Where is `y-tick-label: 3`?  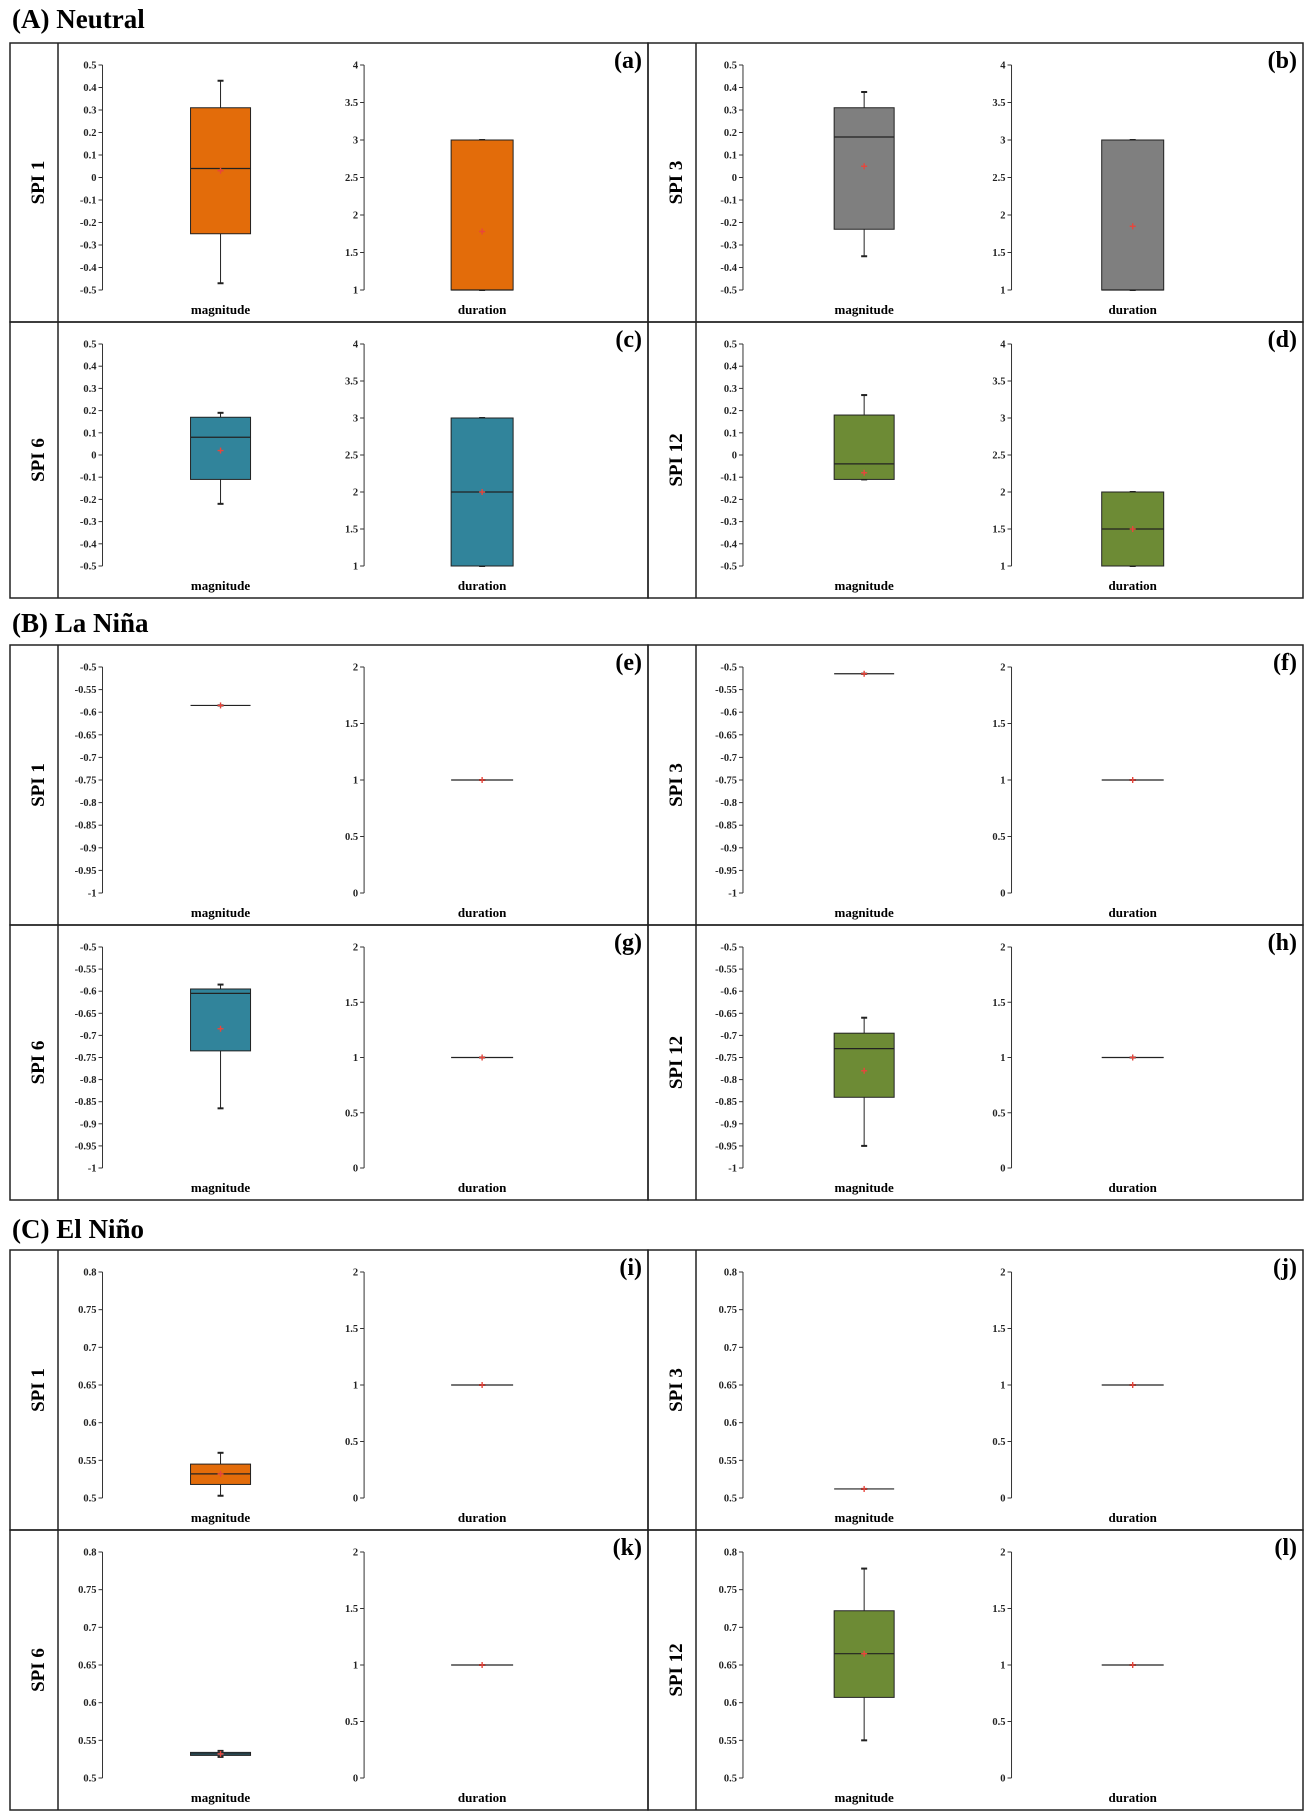
y-tick-label: 3 is located at coordinates (355, 141).